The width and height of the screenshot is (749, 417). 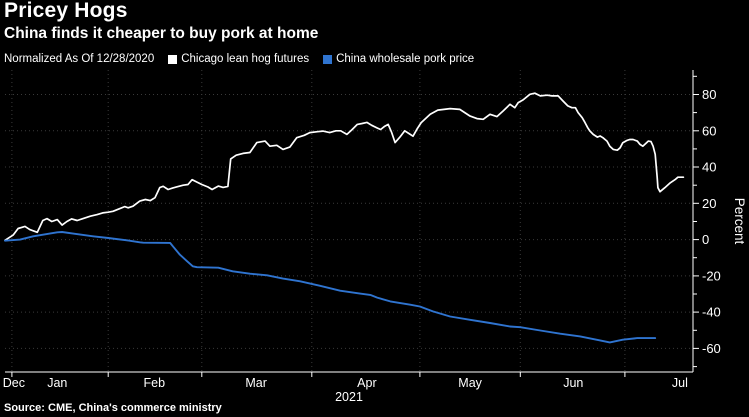 I want to click on legend-item-label: Chicago lean hog futures, so click(x=245, y=59).